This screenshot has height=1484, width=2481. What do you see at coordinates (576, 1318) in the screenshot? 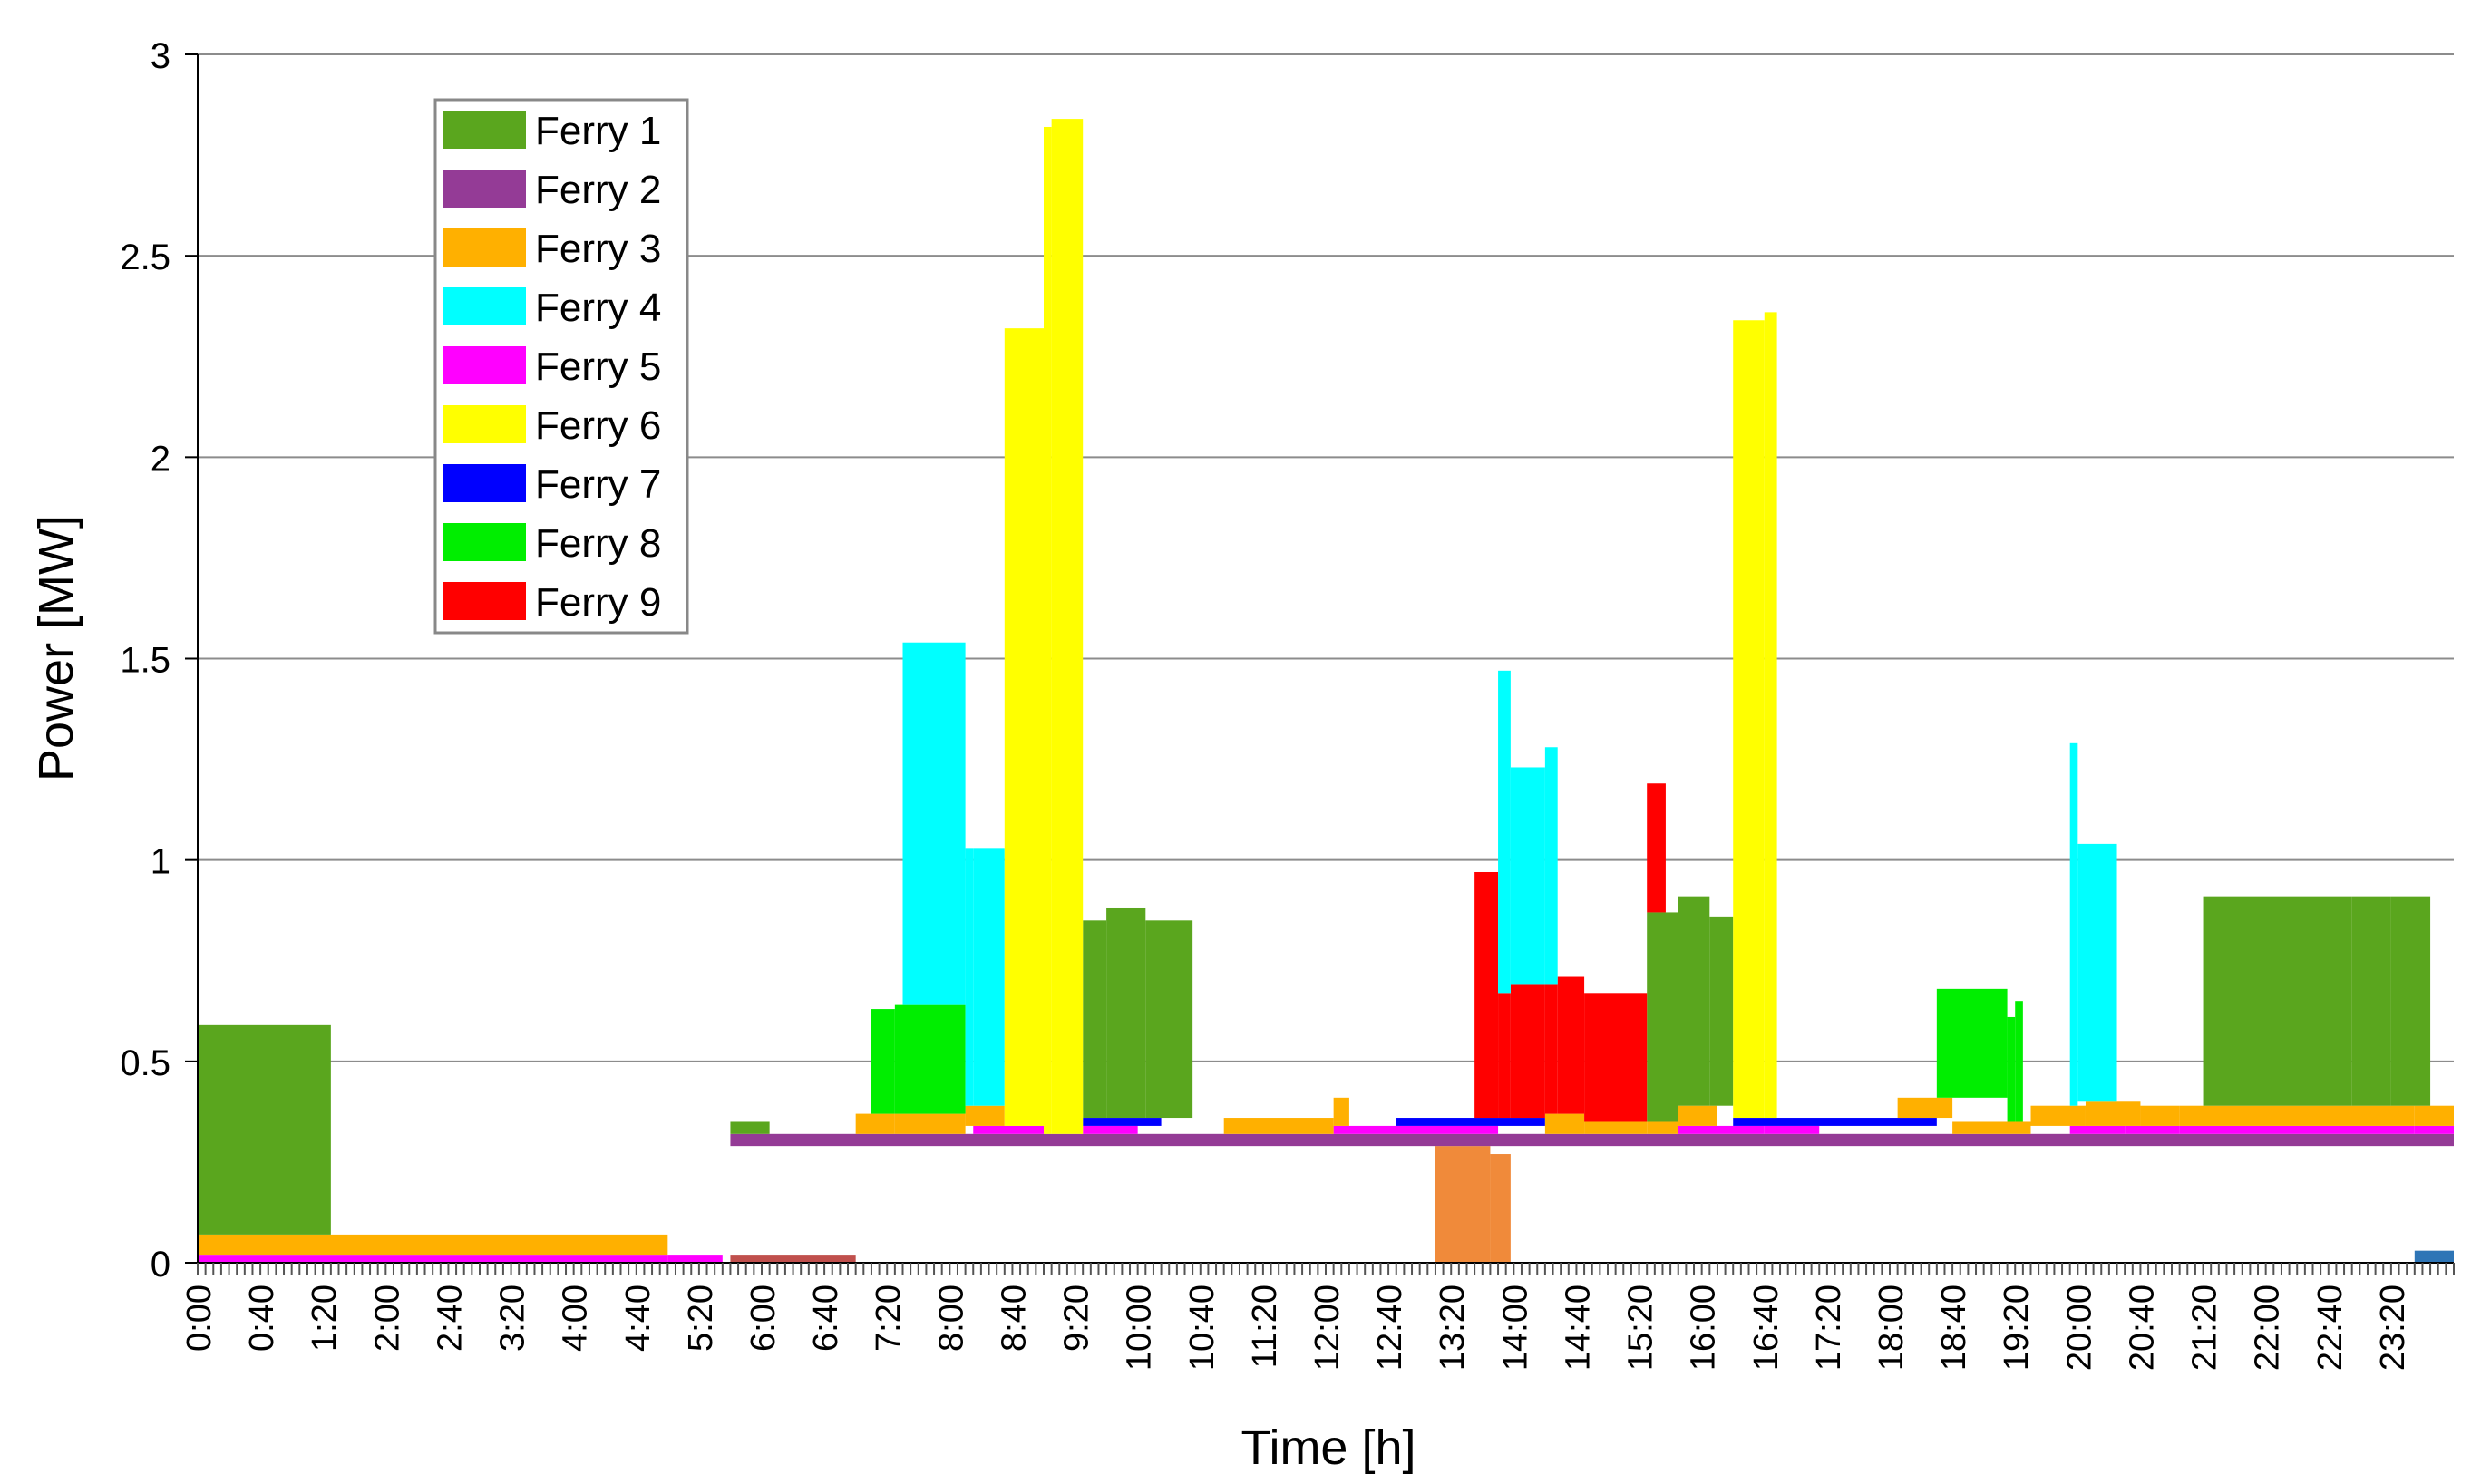
I see `x-tick-label: 4:00` at bounding box center [576, 1318].